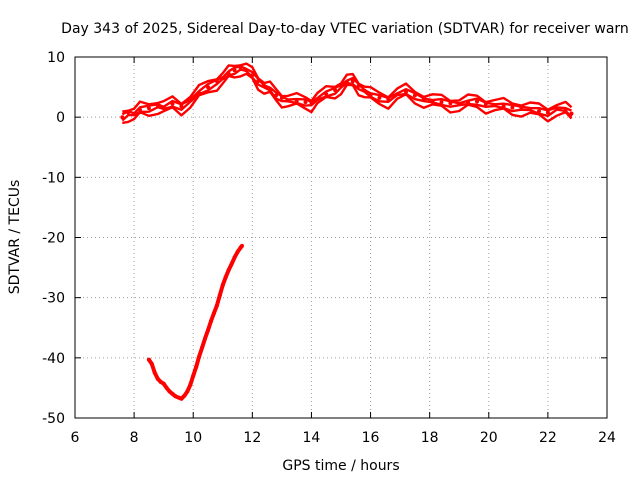 The height and width of the screenshot is (480, 640). Describe the element at coordinates (548, 438) in the screenshot. I see `x-tick-label: 22` at that location.